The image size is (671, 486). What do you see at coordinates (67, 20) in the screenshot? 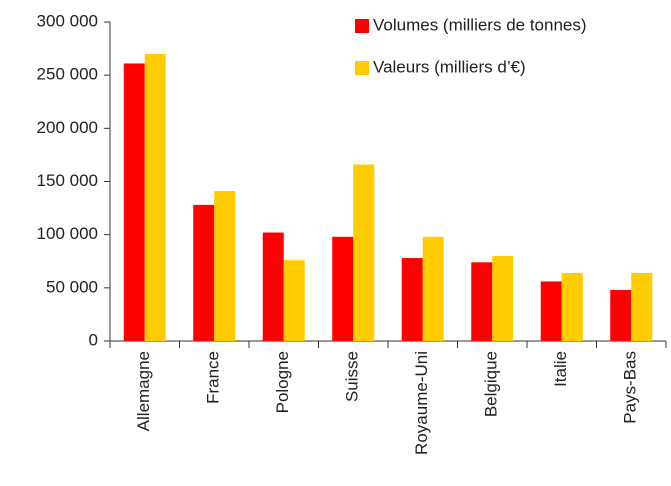
I see `y-tick-label: 300 000` at bounding box center [67, 20].